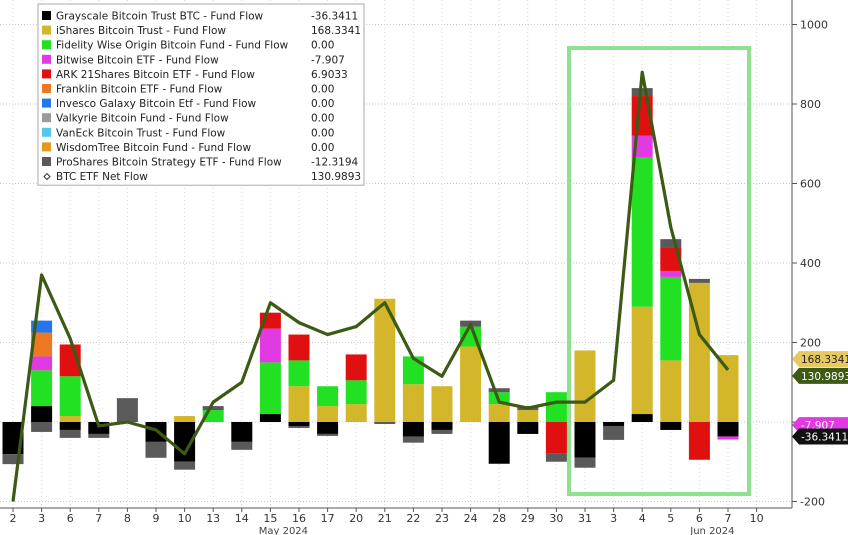 This screenshot has width=848, height=535. What do you see at coordinates (334, 17) in the screenshot?
I see `legend-value: -36.3411` at bounding box center [334, 17].